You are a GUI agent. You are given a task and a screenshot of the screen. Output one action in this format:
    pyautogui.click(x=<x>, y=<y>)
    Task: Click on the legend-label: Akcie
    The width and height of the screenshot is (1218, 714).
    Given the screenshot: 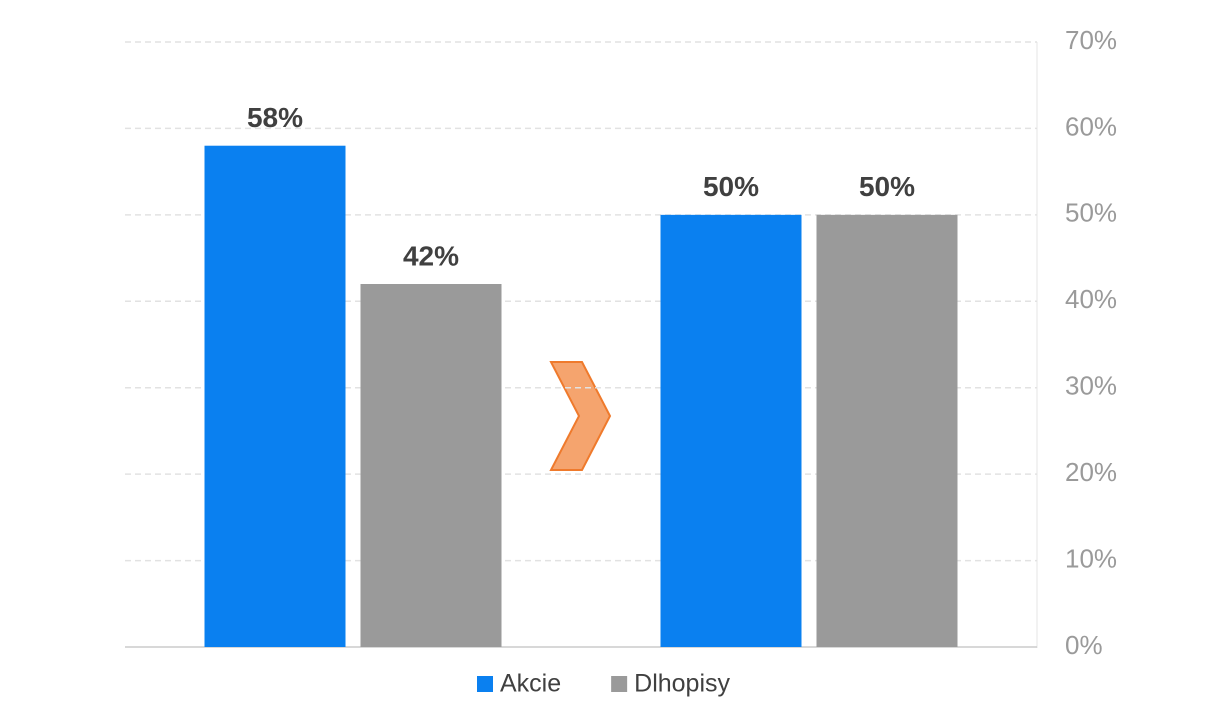 What is the action you would take?
    pyautogui.click(x=530, y=684)
    